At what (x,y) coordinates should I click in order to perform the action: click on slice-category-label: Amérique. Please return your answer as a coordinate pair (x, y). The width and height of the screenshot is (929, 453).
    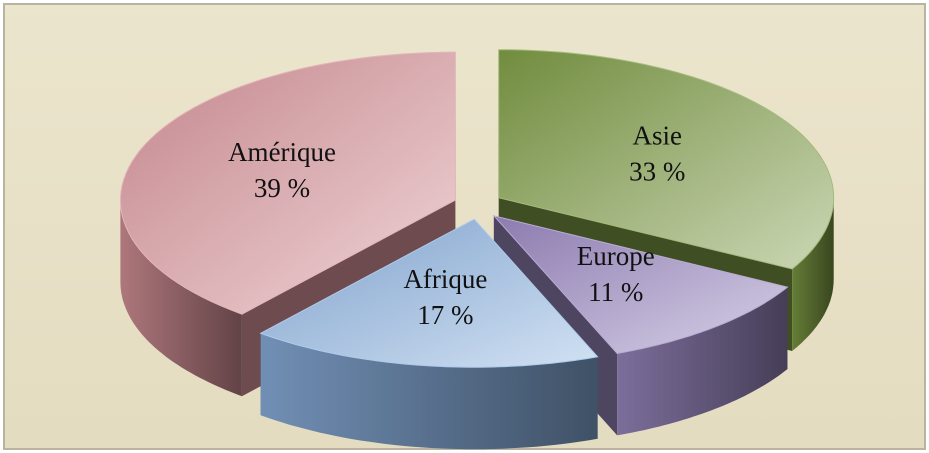
    Looking at the image, I should click on (282, 152).